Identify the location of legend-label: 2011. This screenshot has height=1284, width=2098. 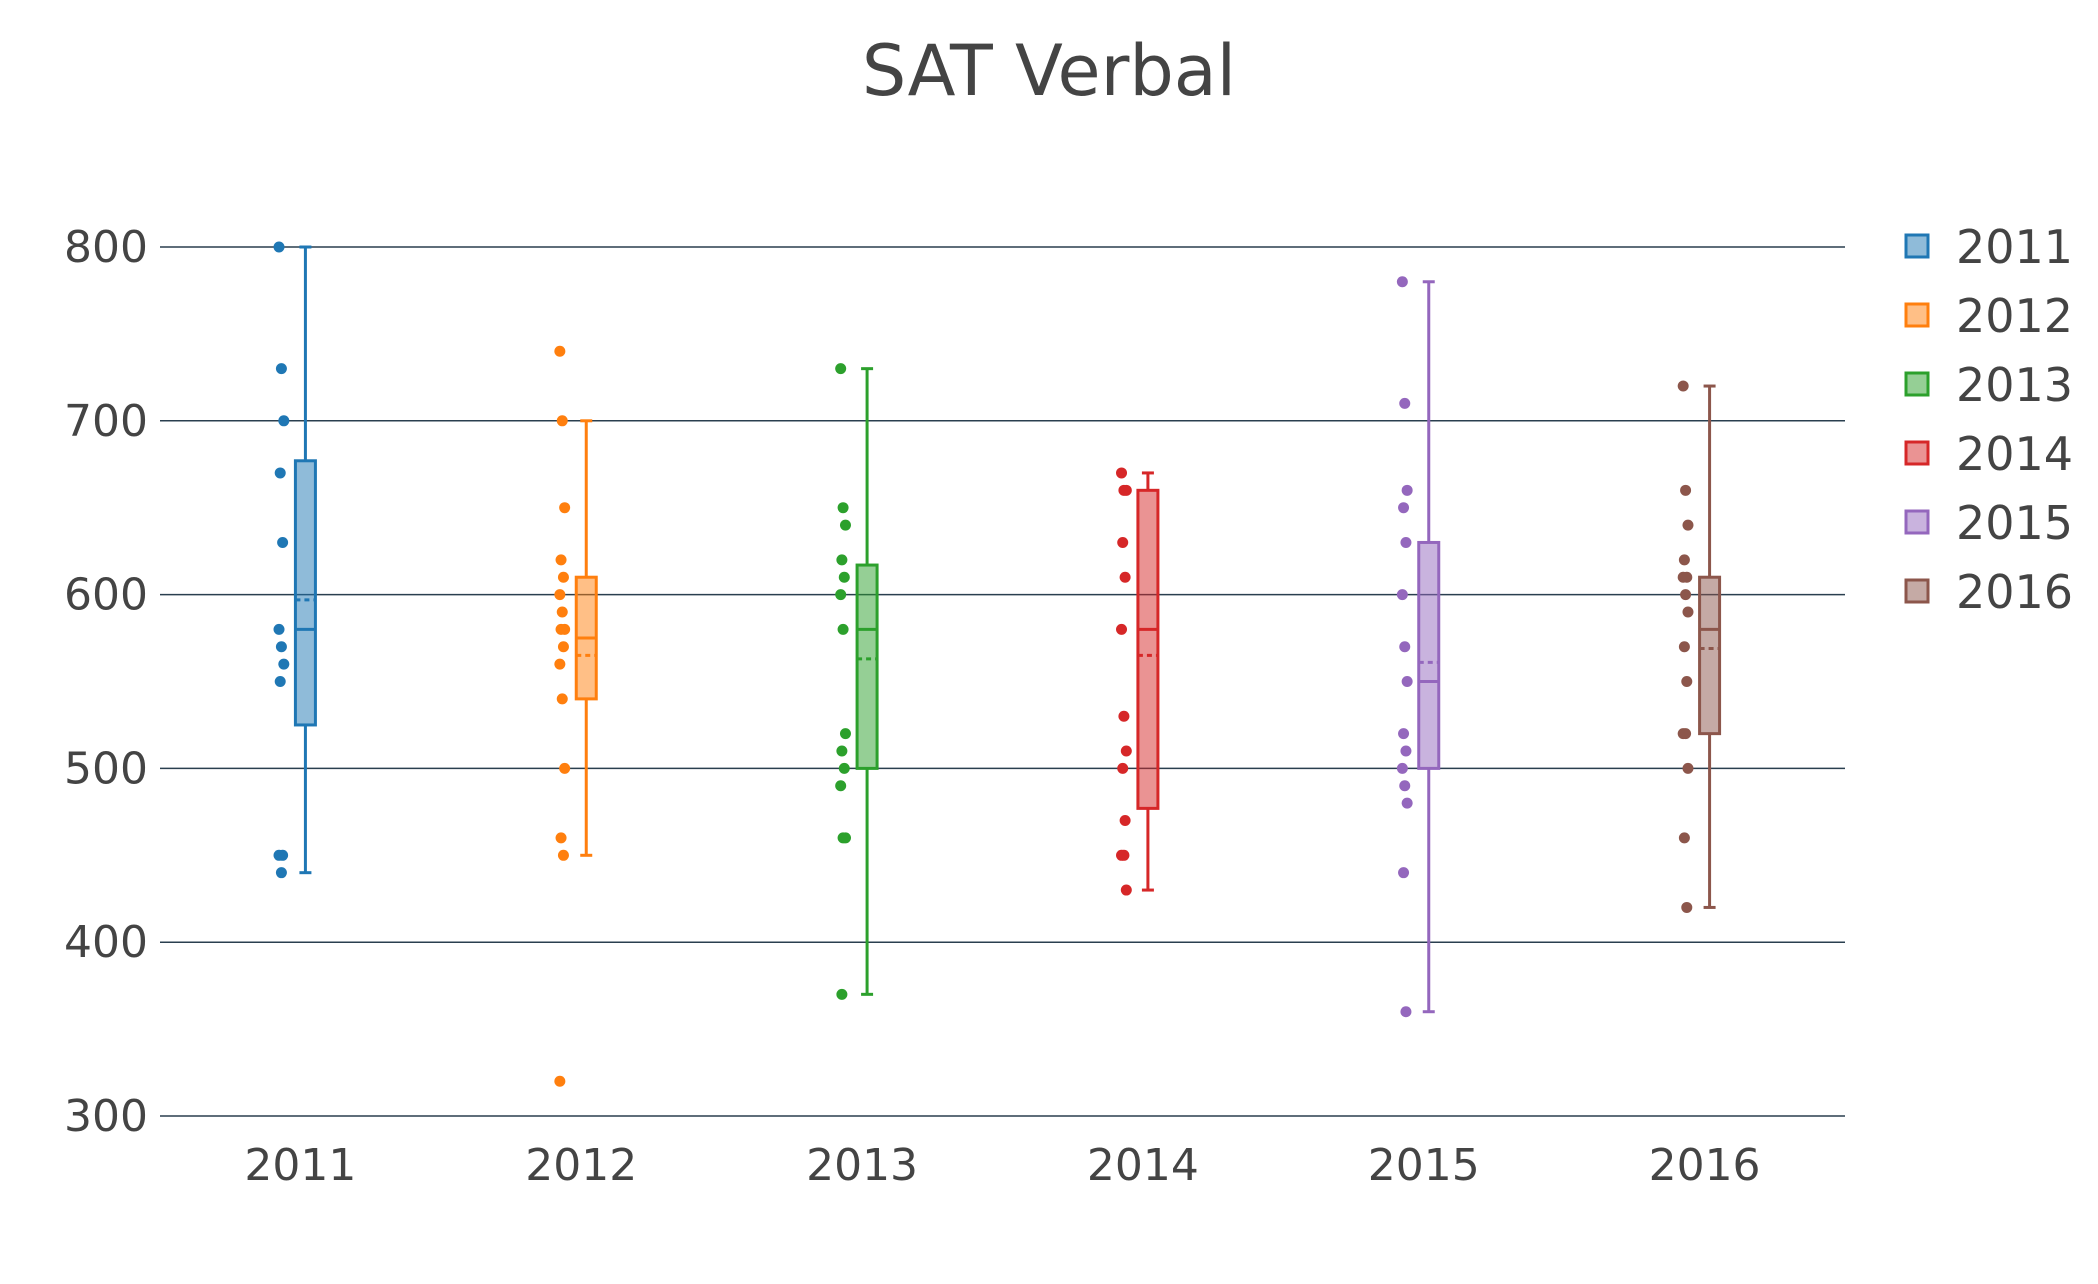
(2014, 247).